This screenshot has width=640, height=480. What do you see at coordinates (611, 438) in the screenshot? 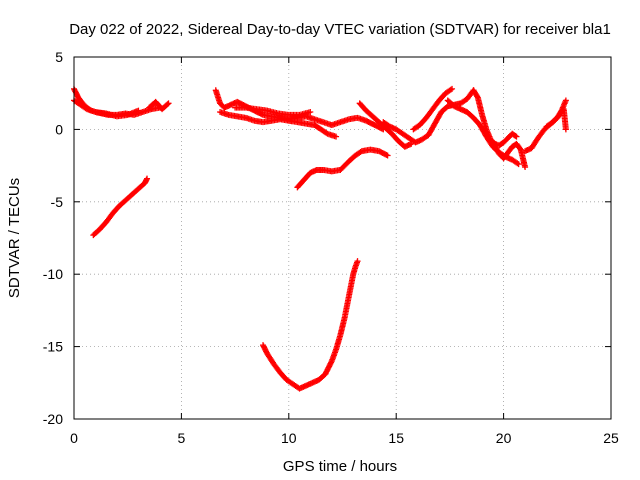
I see `x-tick-label: 25` at bounding box center [611, 438].